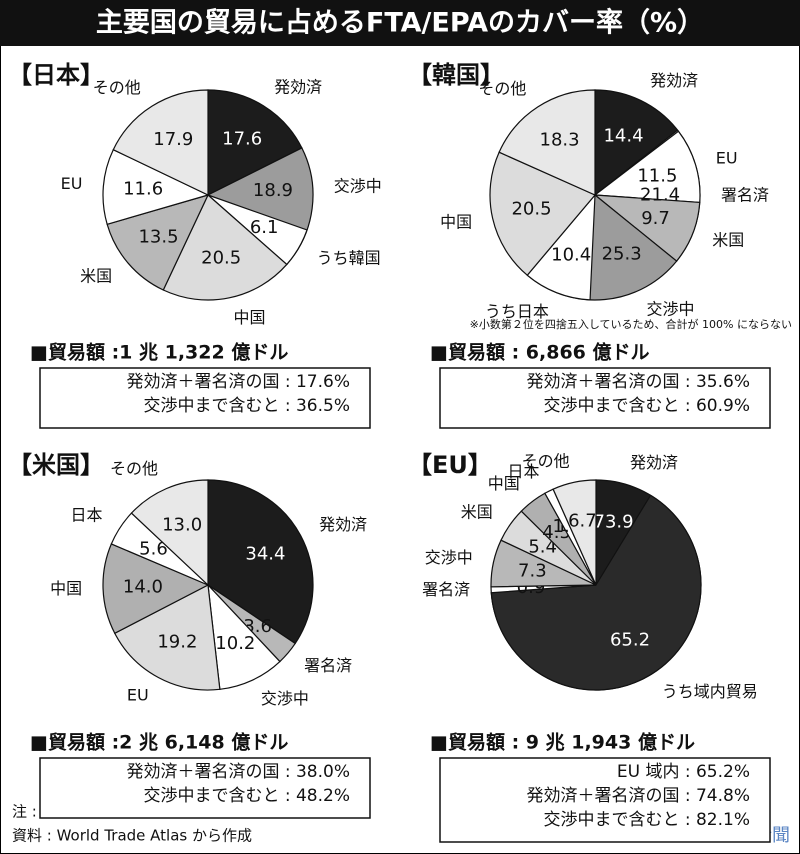 This screenshot has width=800, height=854. I want to click on title: 主要国の貿易に占めるFTA/EPAのカバー率（%）, so click(400, 23).